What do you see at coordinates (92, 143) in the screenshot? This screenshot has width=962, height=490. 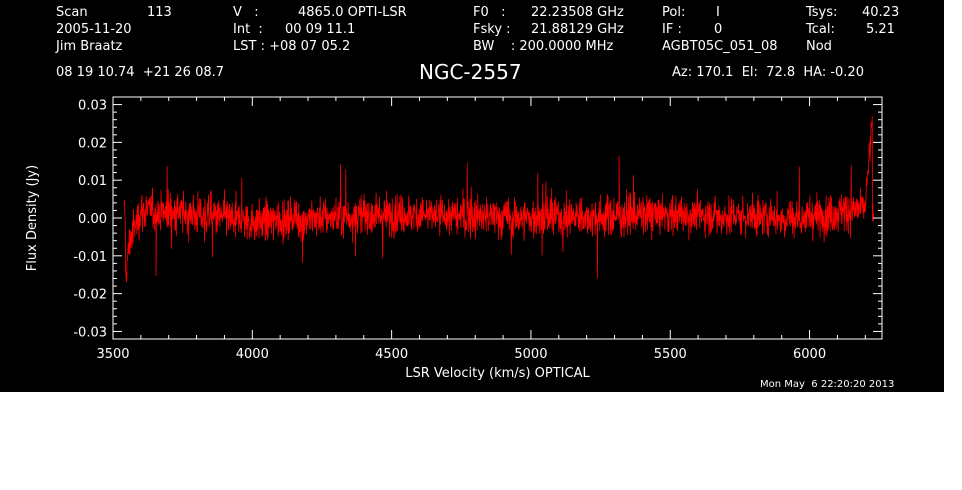 I see `y-tick-label: 0.02` at bounding box center [92, 143].